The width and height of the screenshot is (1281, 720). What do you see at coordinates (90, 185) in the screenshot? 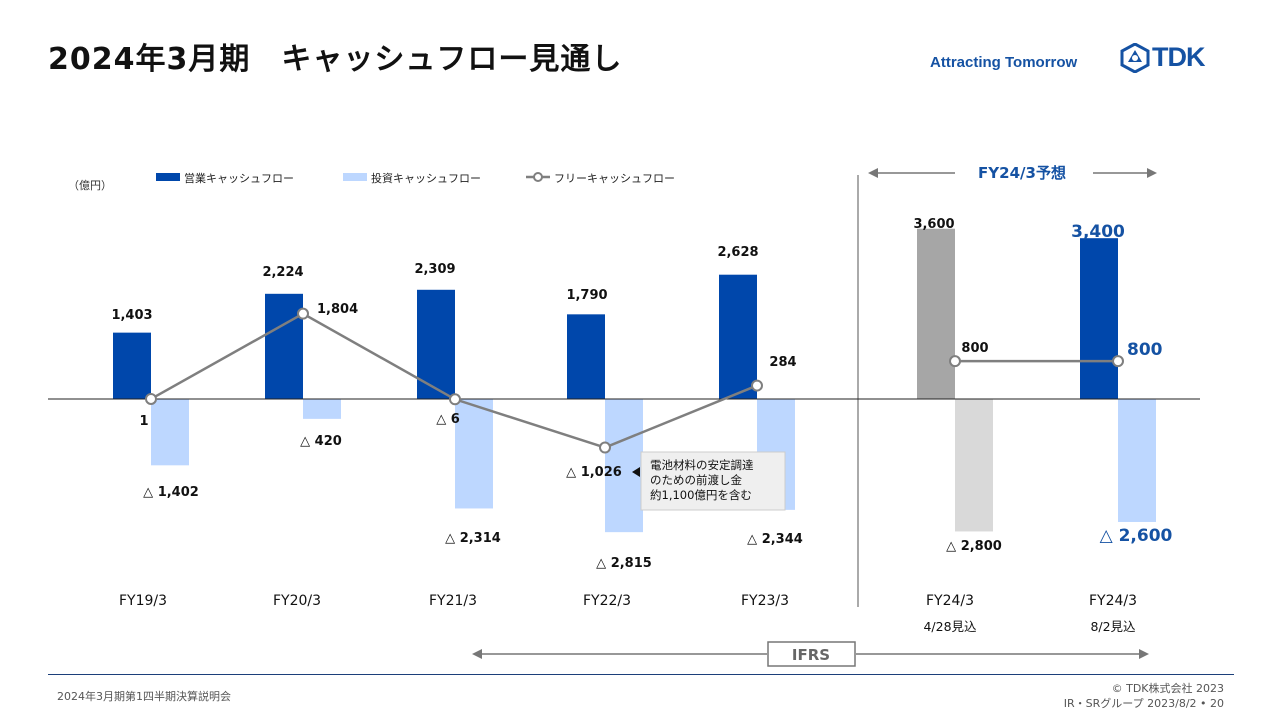
I see `unit-label: （億円）` at bounding box center [90, 185].